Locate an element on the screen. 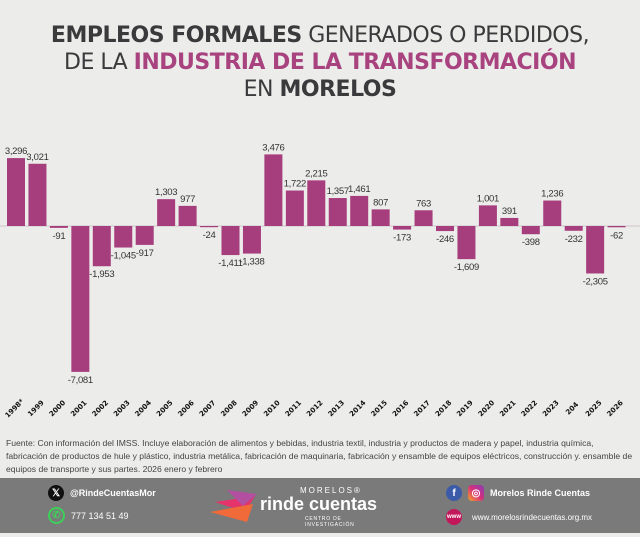 The height and width of the screenshot is (537, 640). x-tick-label: 2005 is located at coordinates (165, 409).